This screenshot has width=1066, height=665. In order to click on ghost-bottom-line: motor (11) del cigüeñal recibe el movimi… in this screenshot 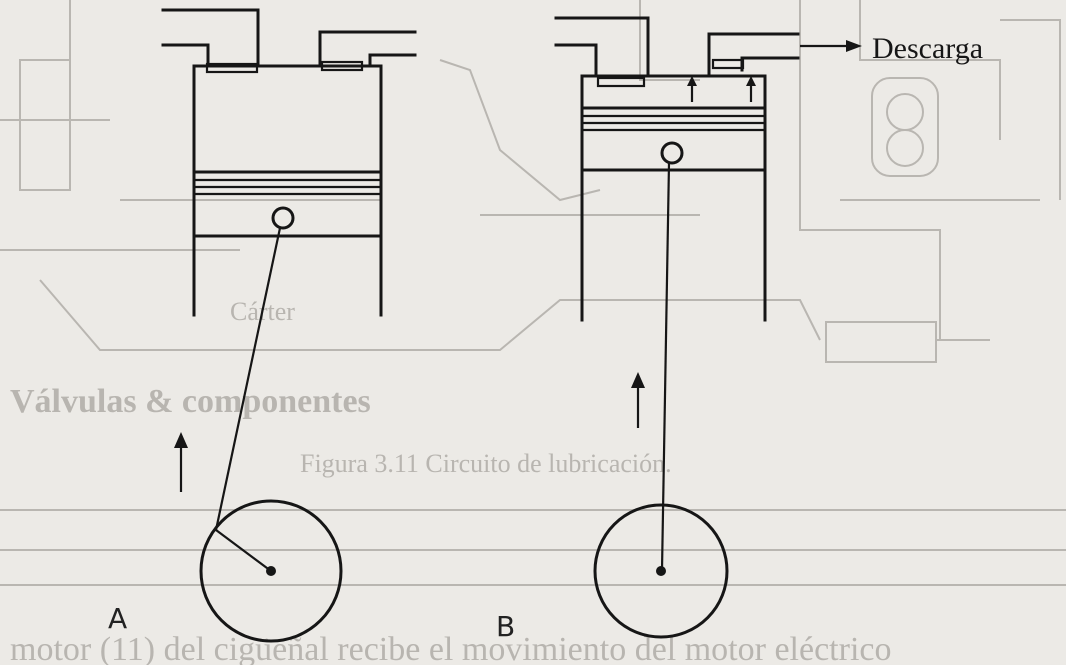, I will do `click(450, 648)`.